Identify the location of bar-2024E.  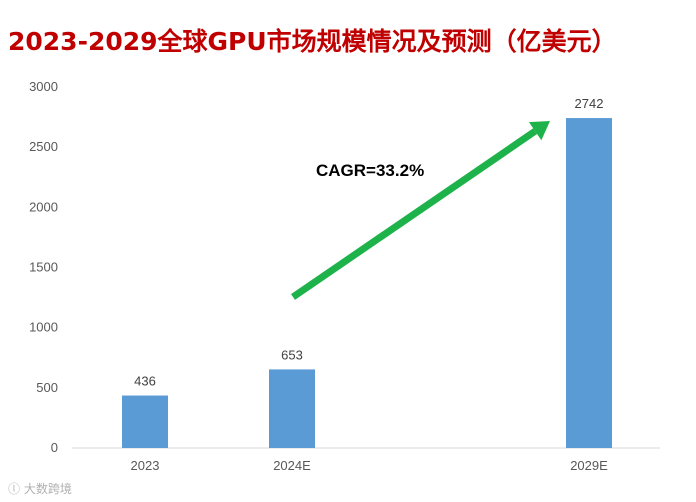
(292, 408).